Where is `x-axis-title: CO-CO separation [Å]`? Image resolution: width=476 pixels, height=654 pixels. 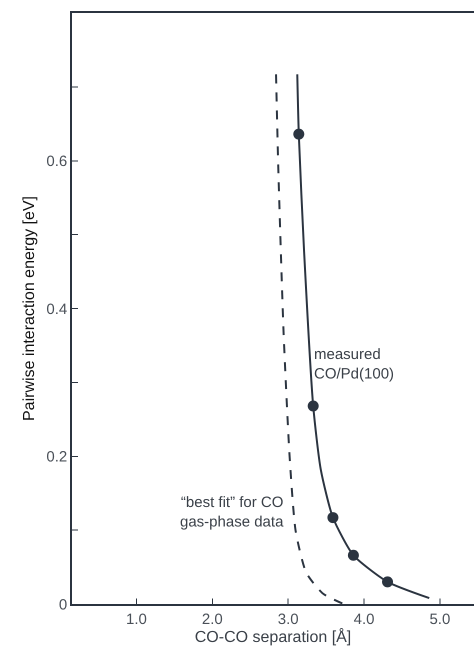
x-axis-title: CO-CO separation [Å] is located at coordinates (273, 637).